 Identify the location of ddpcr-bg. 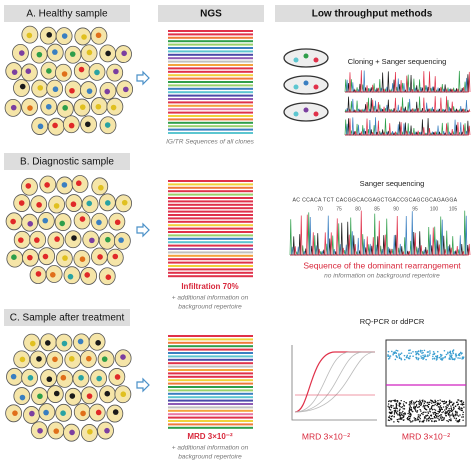
(426, 383).